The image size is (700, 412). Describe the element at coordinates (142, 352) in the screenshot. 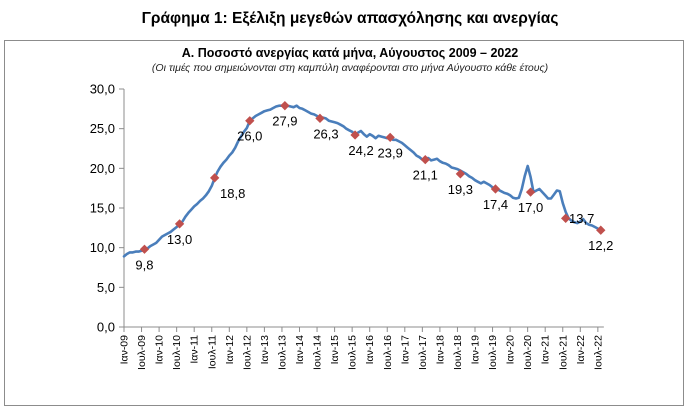

I see `x-tick-label: Ιουλ-09` at that location.